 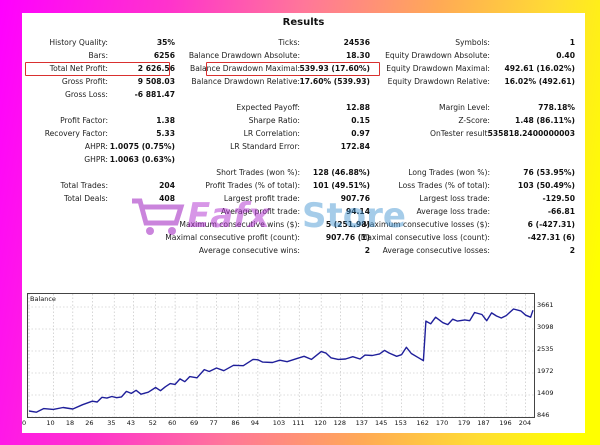 I want to click on stat-value-row: 172.84, so click(x=196, y=147).